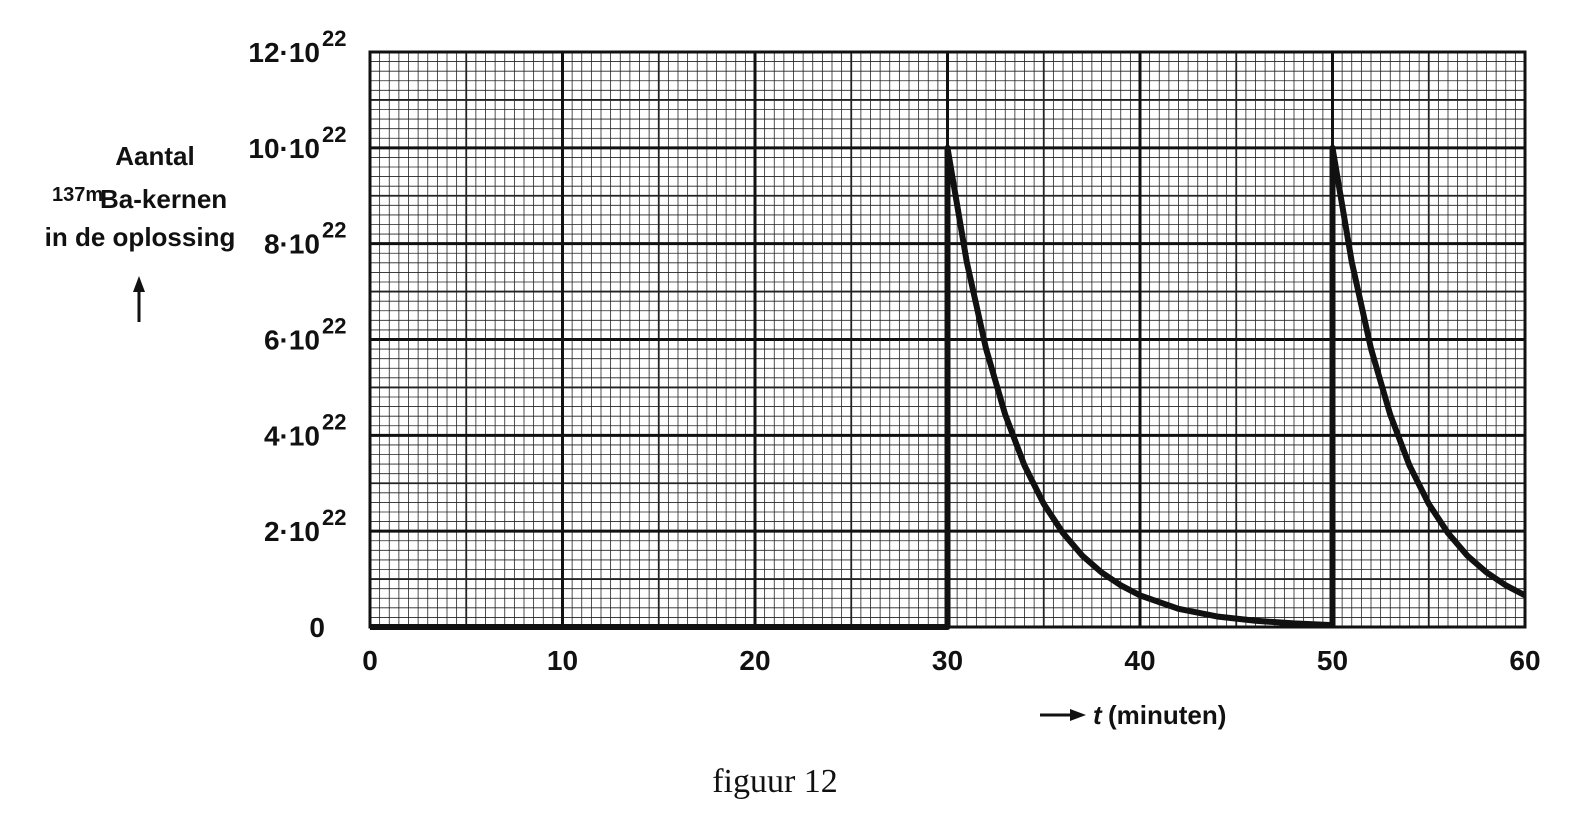  I want to click on y-tick-label: 6·10, so click(292, 340).